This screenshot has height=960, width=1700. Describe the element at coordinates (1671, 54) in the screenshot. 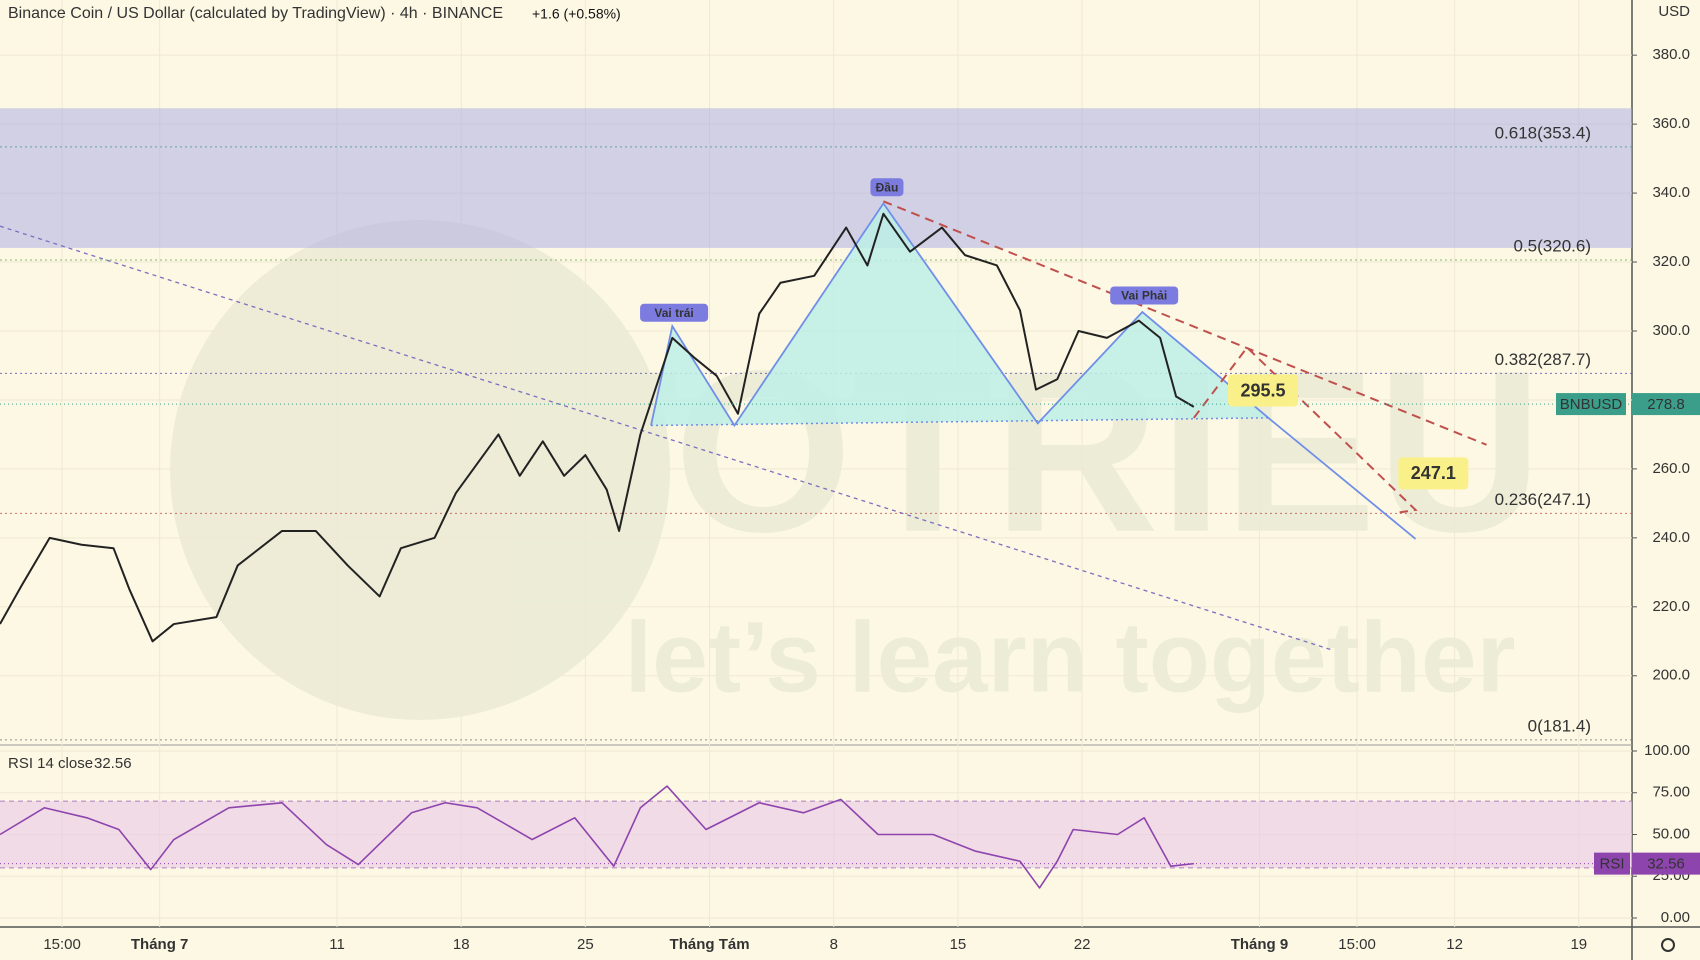

I see `y-tick-label: 380.0` at that location.